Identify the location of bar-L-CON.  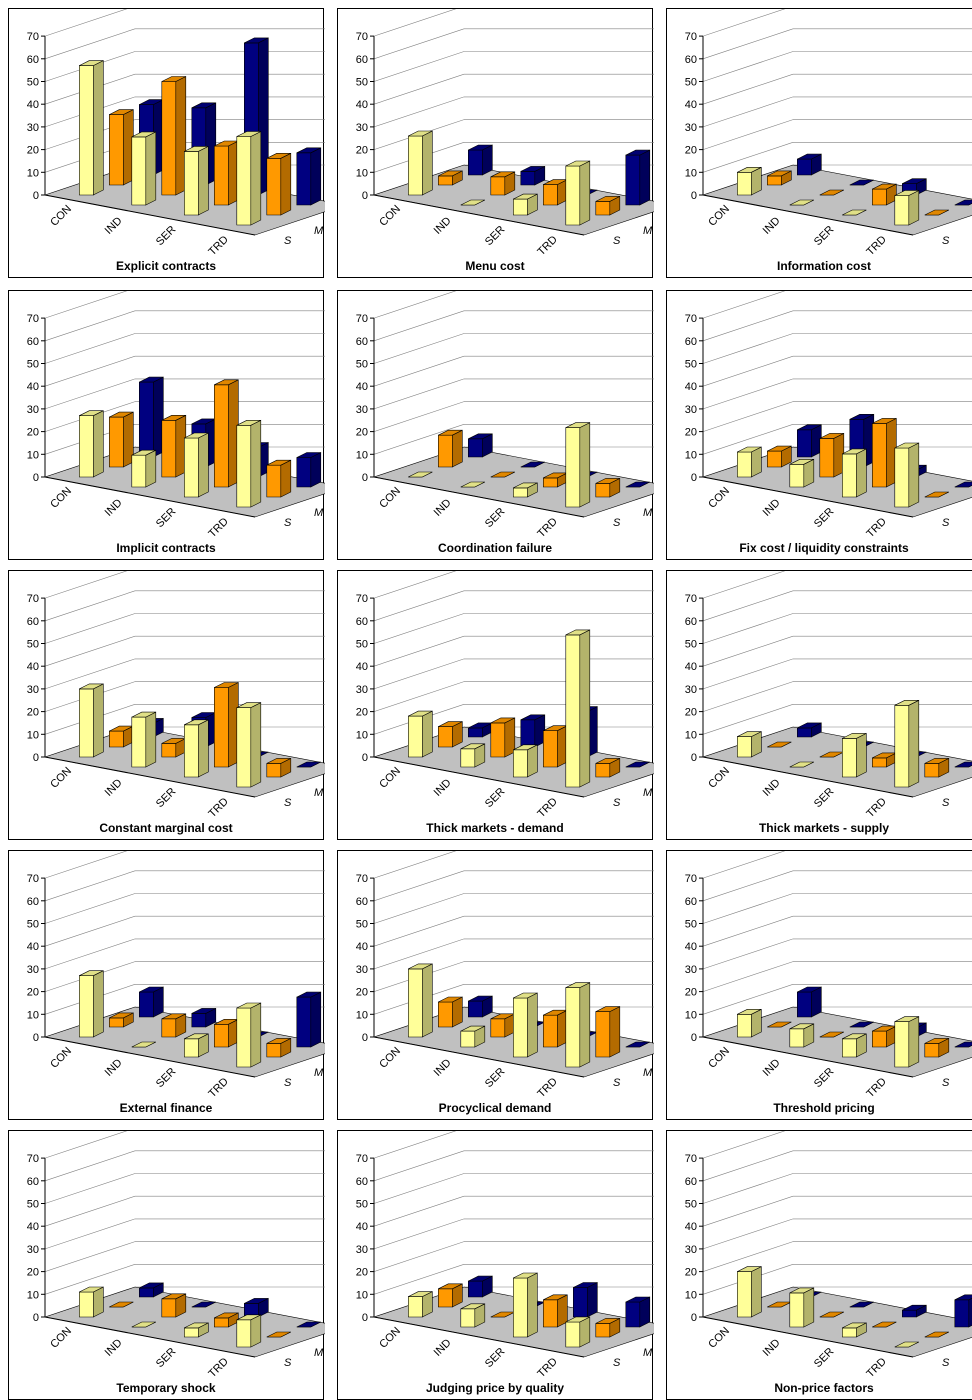
(809, 1002).